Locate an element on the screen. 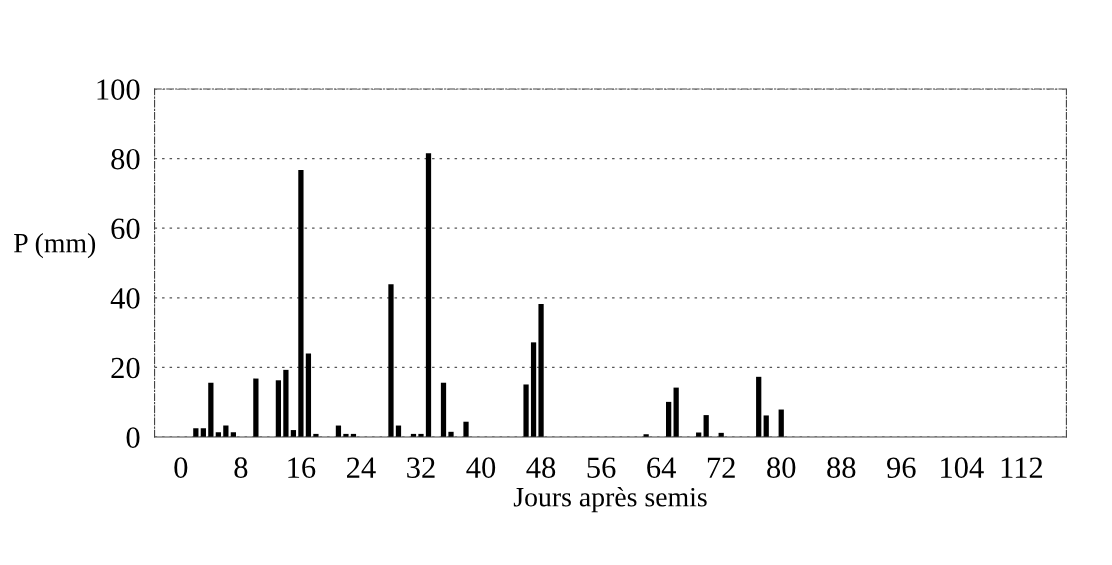 The height and width of the screenshot is (565, 1112). x-tick-label: 48 is located at coordinates (541, 467).